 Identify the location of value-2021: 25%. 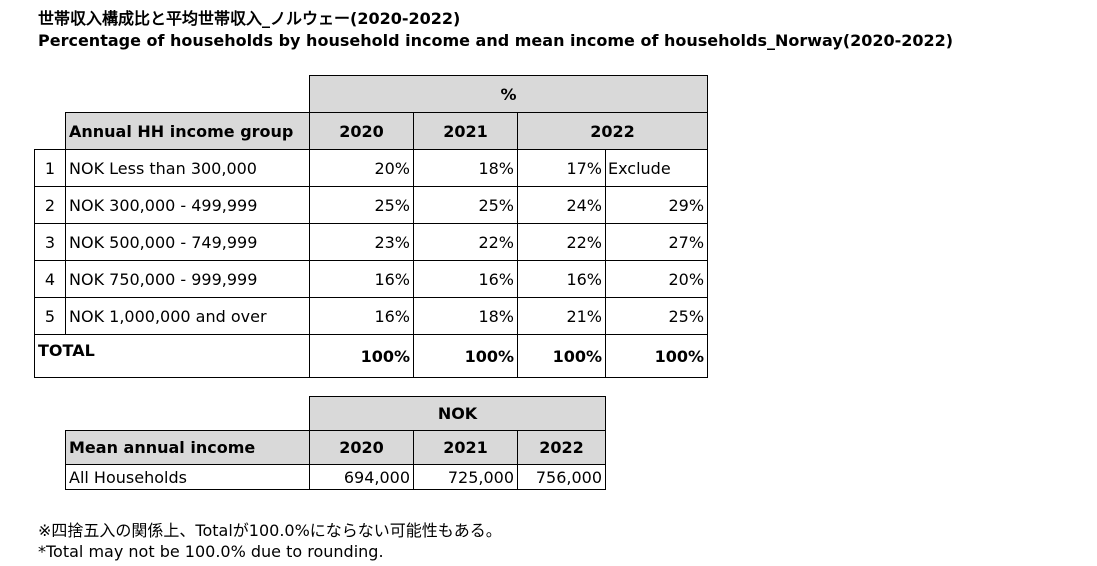
(465, 205).